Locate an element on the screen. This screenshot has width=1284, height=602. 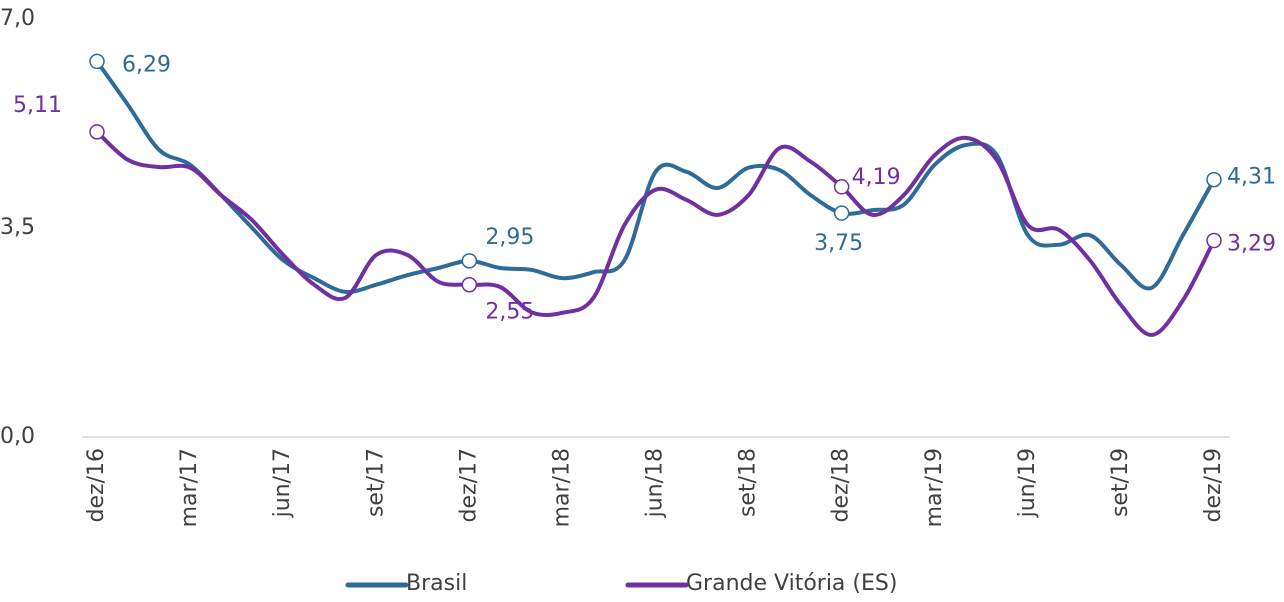
data-label: 3,75 is located at coordinates (838, 243).